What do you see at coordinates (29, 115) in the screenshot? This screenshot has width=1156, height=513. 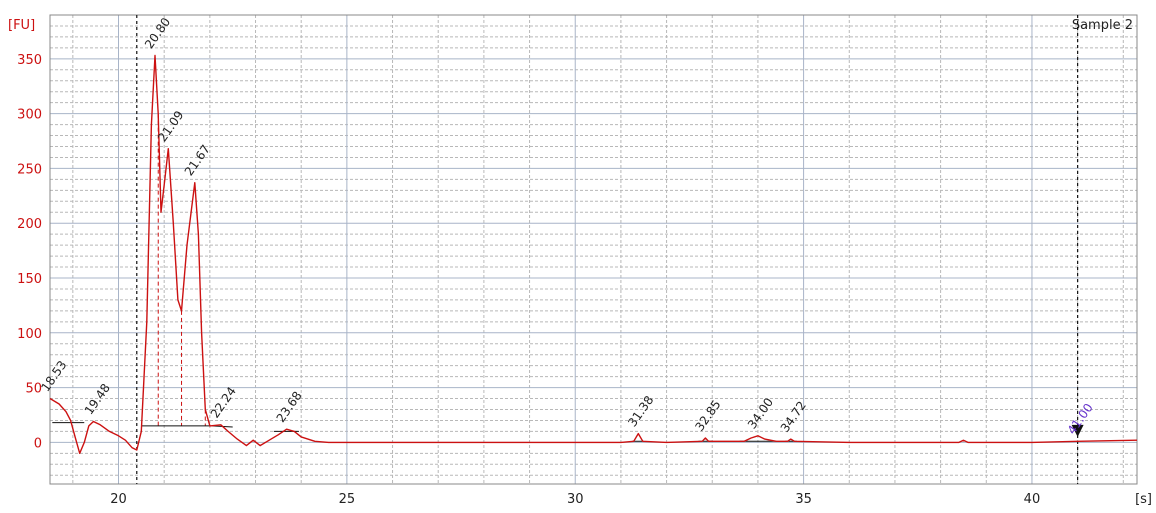 I see `y-tick-label: 300` at bounding box center [29, 115].